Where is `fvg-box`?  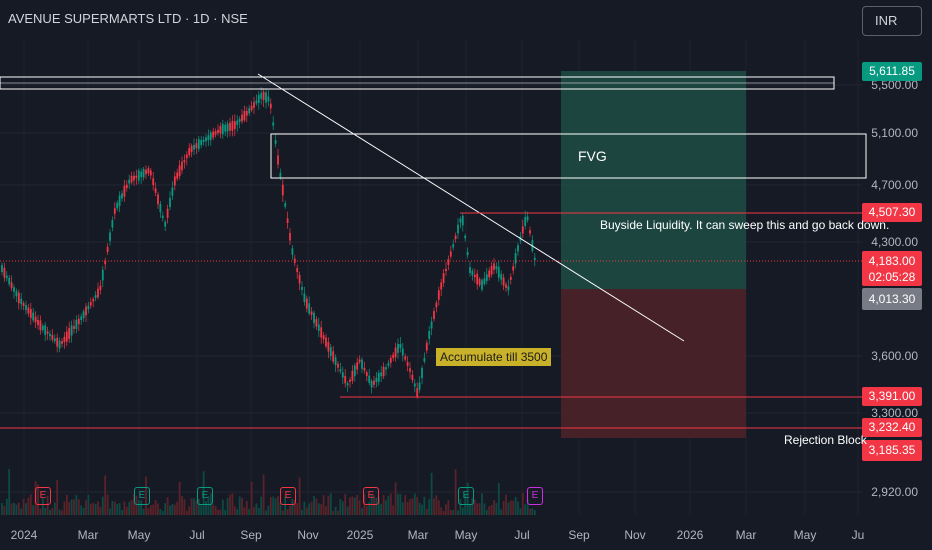 fvg-box is located at coordinates (568, 156).